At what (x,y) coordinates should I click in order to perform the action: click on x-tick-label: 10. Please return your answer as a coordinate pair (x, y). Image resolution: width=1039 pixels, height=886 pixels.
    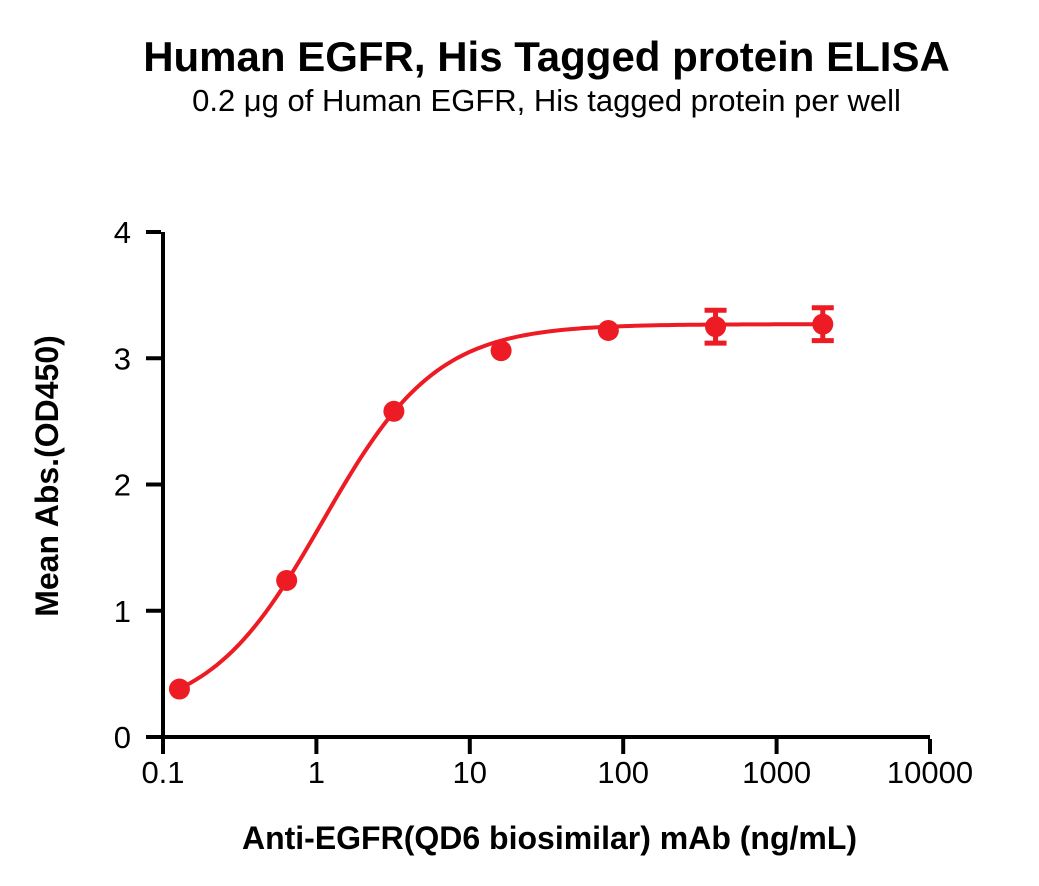
    Looking at the image, I should click on (470, 772).